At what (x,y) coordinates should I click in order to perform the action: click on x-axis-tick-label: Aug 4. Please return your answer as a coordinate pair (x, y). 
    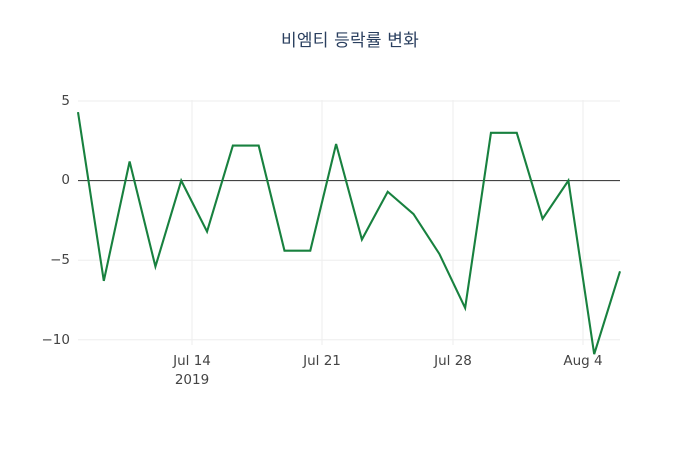
    Looking at the image, I should click on (583, 361).